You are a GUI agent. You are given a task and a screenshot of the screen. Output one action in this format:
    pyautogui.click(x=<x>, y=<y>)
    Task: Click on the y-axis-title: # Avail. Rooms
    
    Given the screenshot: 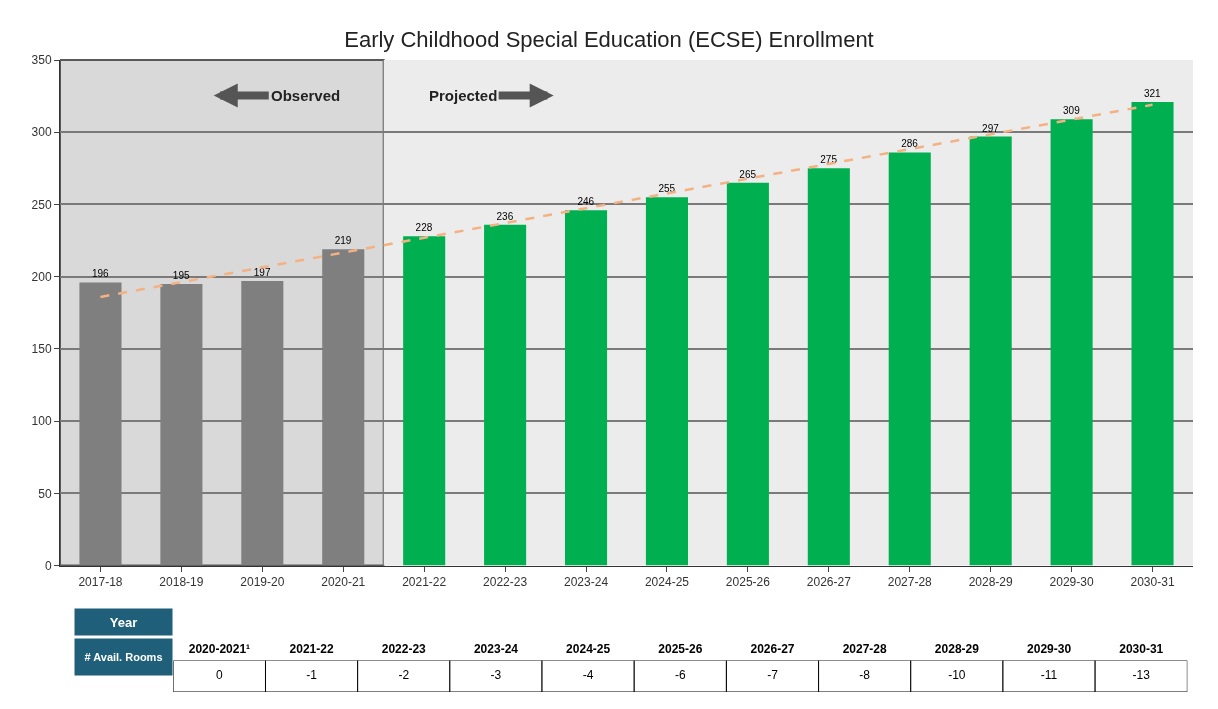 What is the action you would take?
    pyautogui.click(x=123, y=657)
    